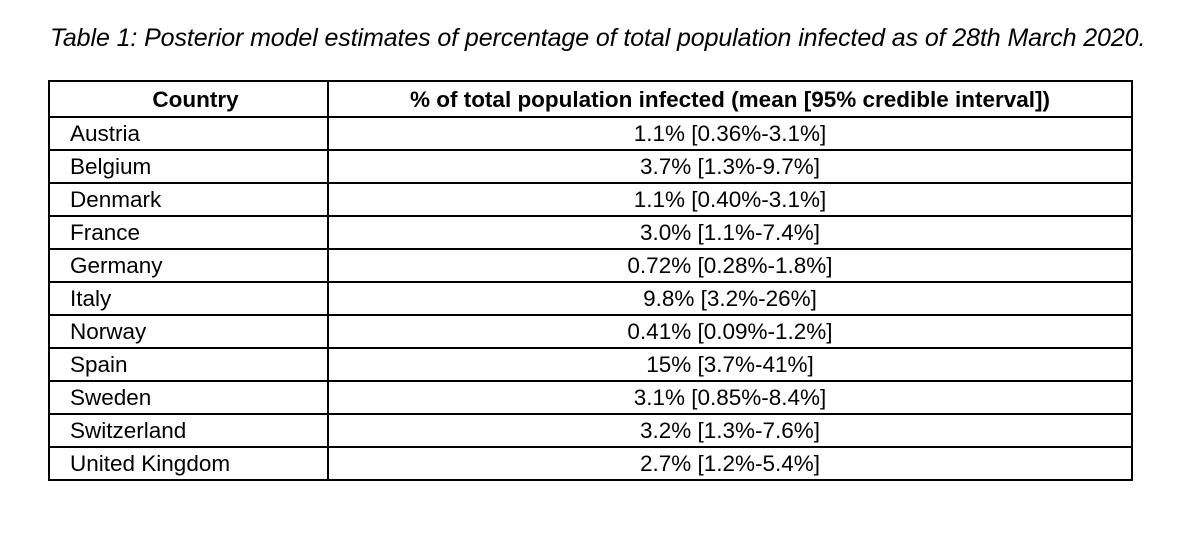  What do you see at coordinates (730, 133) in the screenshot?
I see `infected-estimate-cell: 1.1% [0.36%-3.1%]` at bounding box center [730, 133].